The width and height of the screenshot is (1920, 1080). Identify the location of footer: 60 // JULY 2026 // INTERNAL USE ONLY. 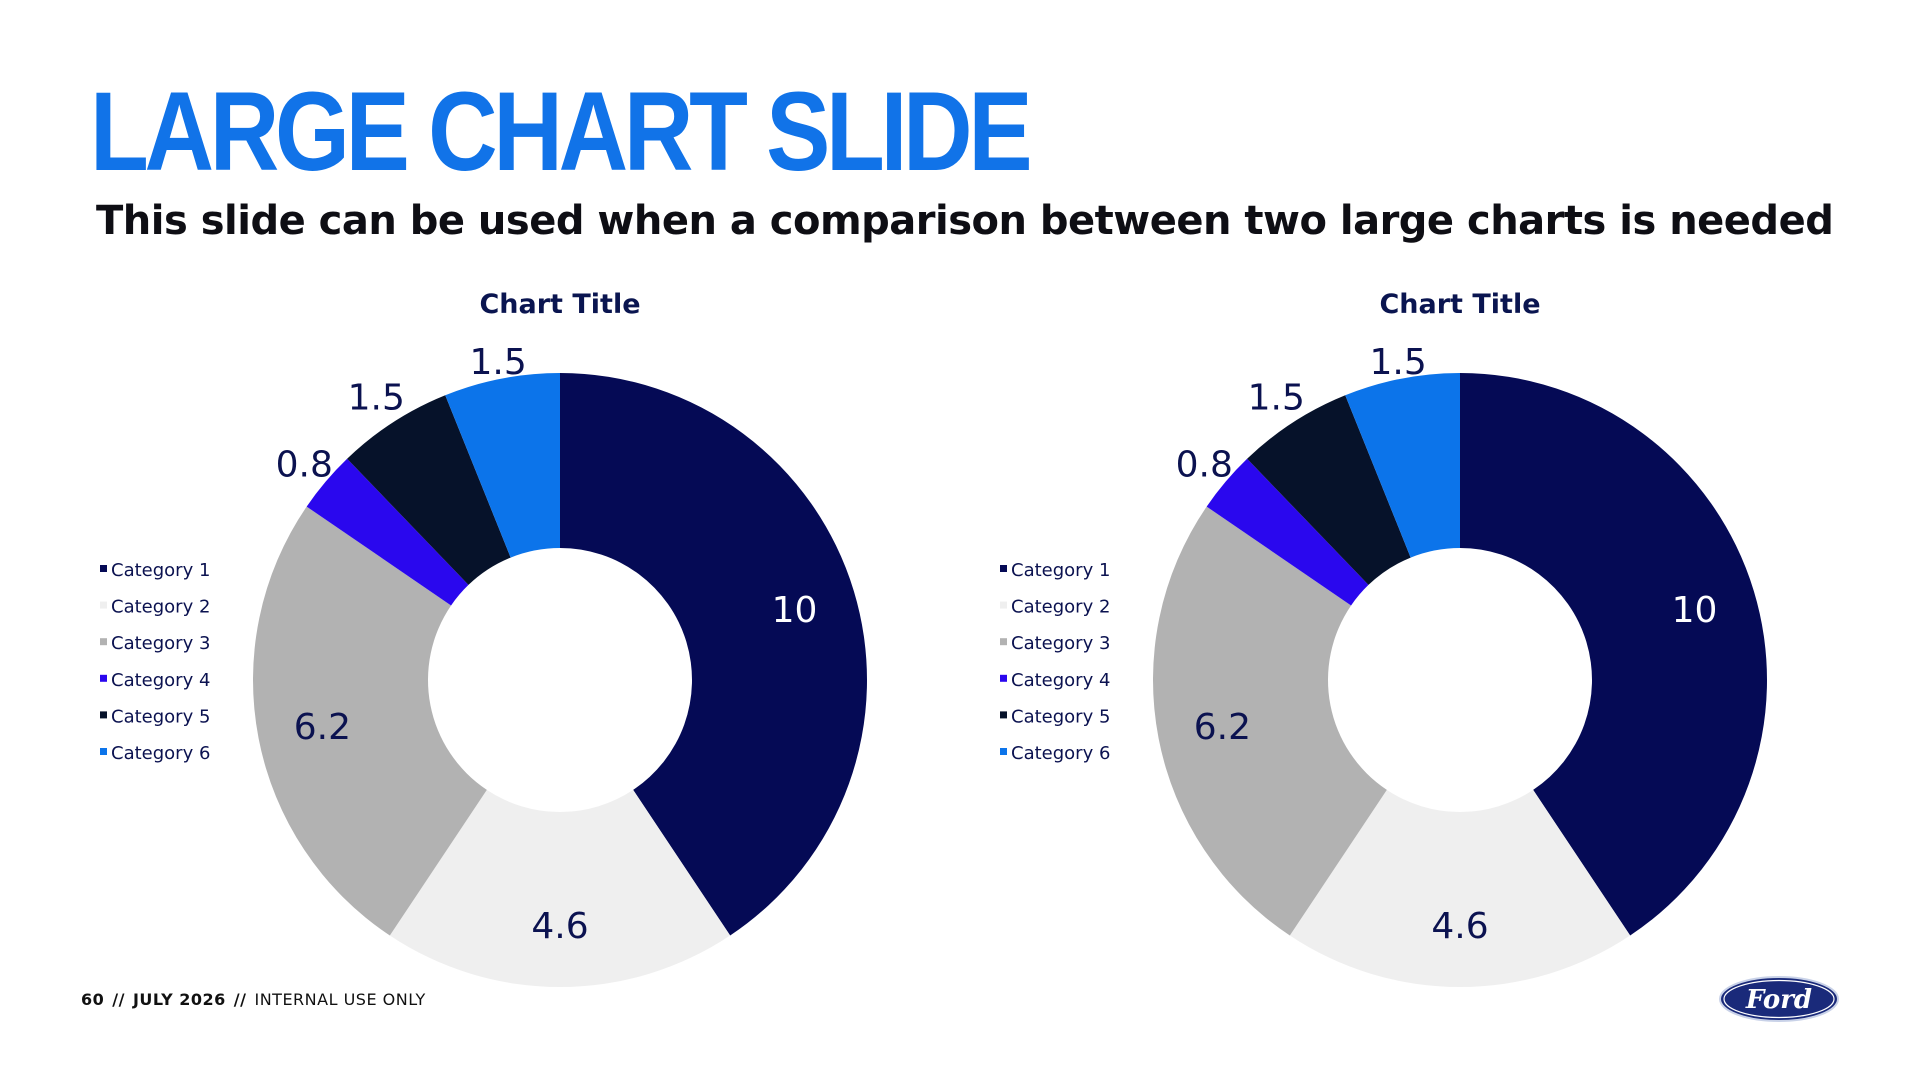
(253, 999).